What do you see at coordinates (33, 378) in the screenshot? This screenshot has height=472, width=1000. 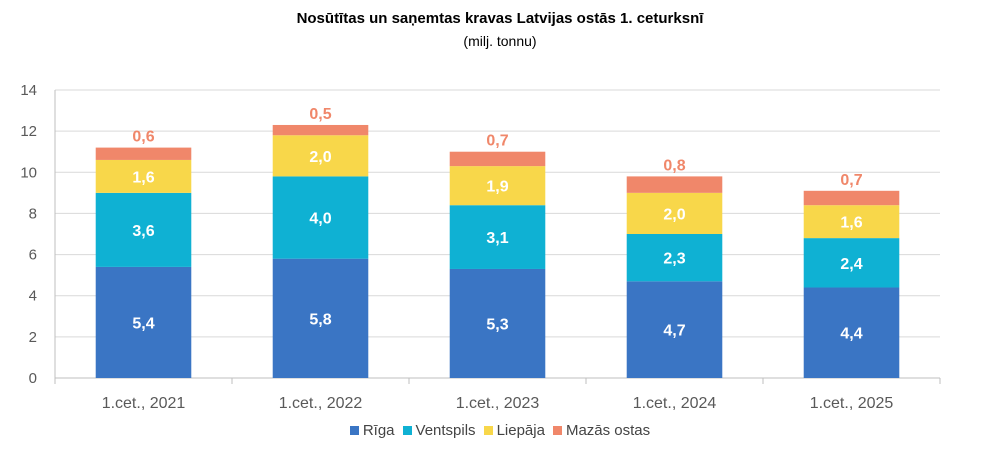 I see `y-tick-label: 0` at bounding box center [33, 378].